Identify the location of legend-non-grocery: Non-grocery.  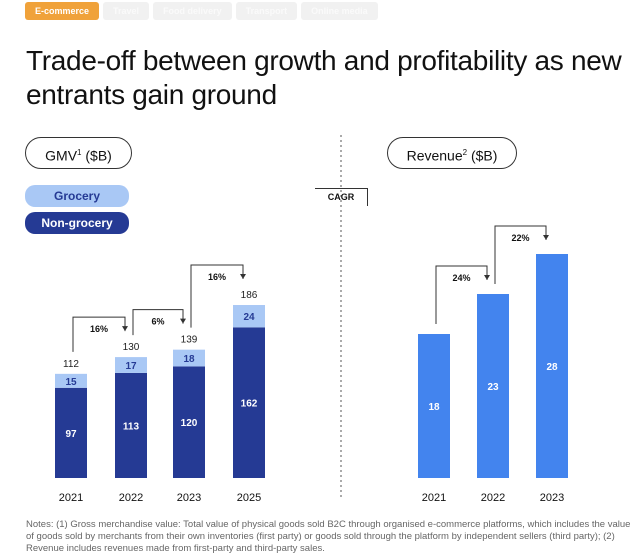
(77, 223).